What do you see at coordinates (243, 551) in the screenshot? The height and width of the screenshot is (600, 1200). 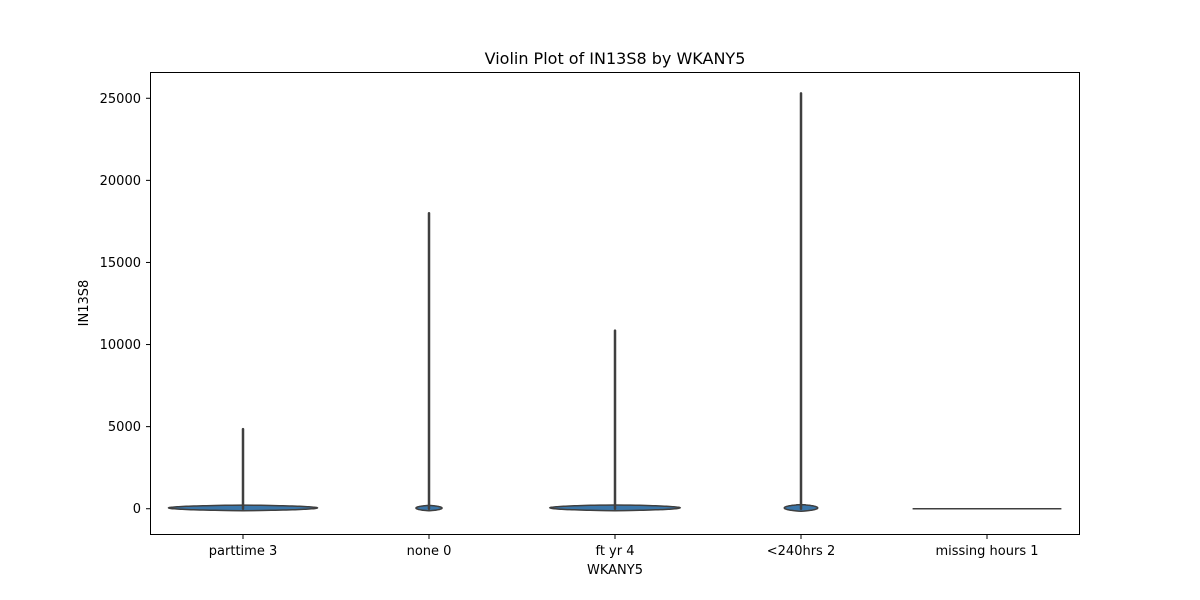 I see `x-tick-label: parttime 3` at bounding box center [243, 551].